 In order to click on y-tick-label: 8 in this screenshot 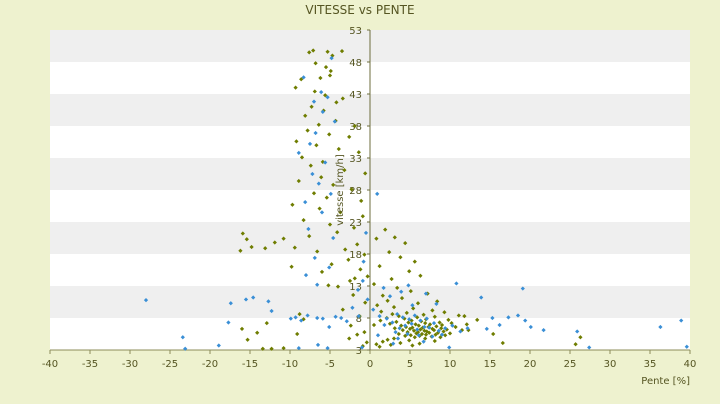, I will do `click(359, 319)`.